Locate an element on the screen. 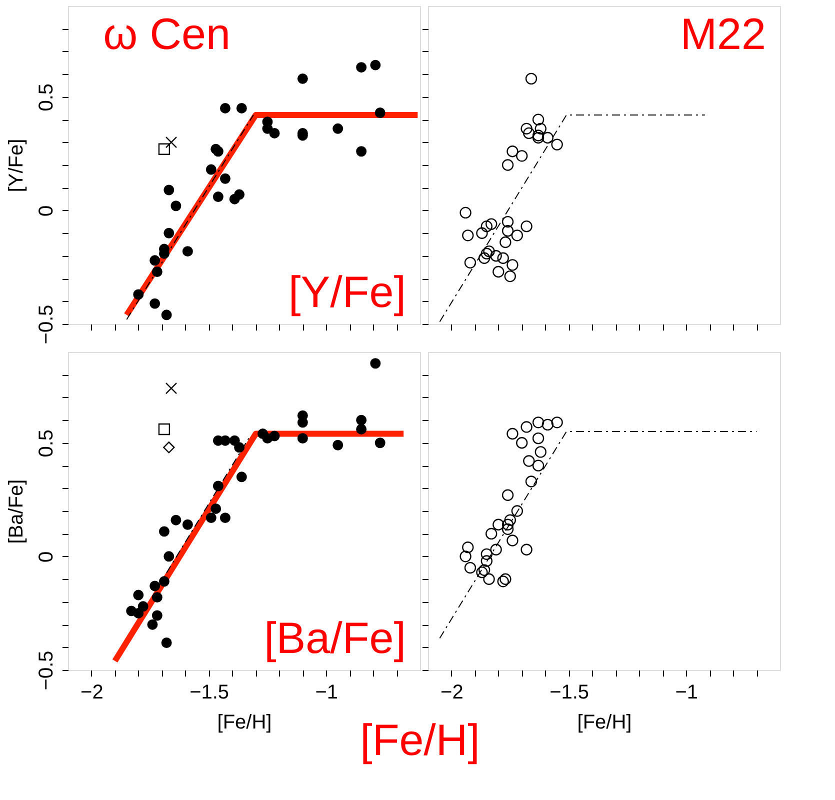 The image size is (835, 800). y-axis-title: [Ba/Fe] is located at coordinates (17, 511).